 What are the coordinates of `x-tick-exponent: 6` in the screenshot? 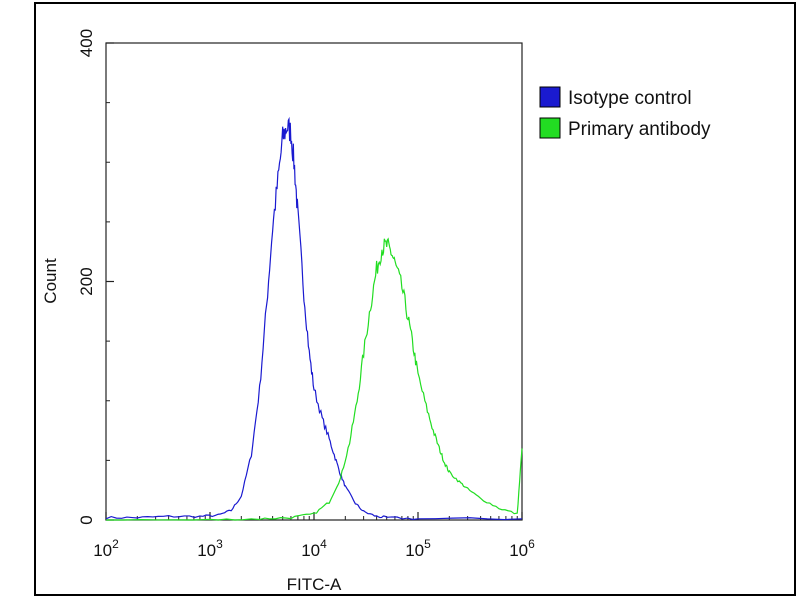 It's located at (531, 544).